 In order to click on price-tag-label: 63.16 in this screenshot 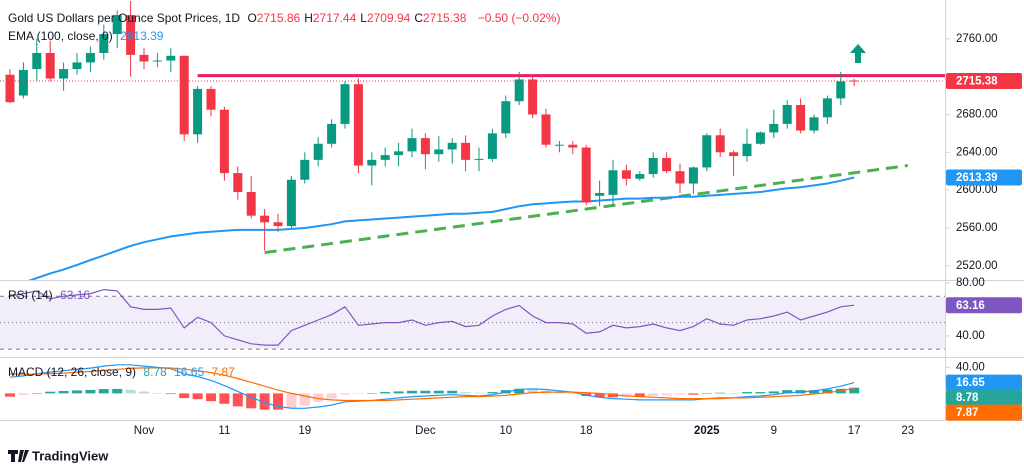, I will do `click(970, 306)`.